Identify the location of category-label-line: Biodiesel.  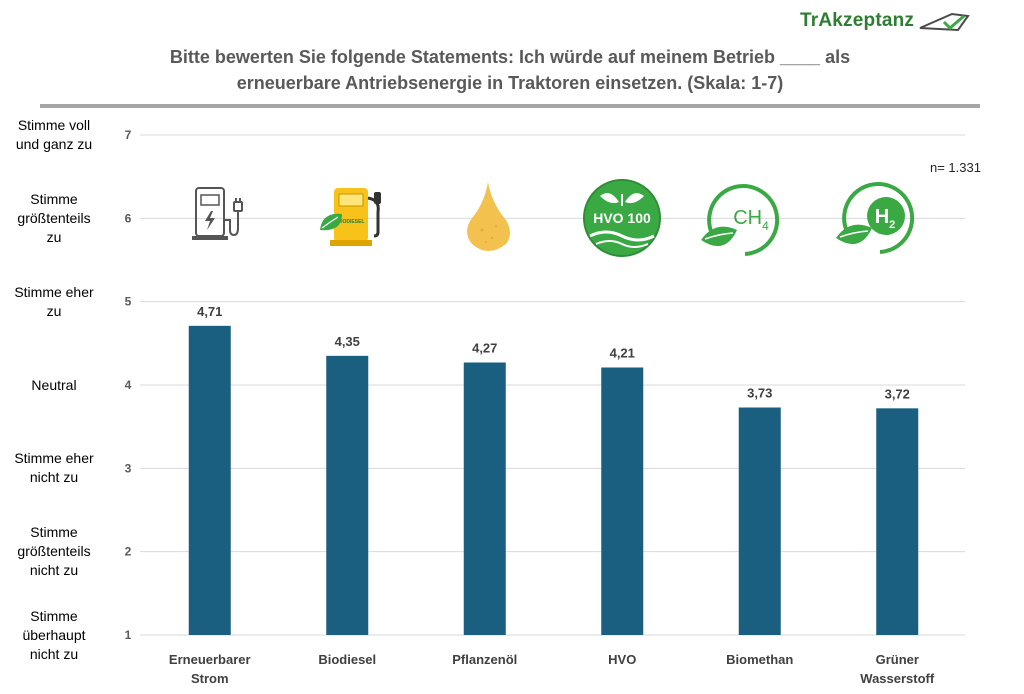
(347, 659).